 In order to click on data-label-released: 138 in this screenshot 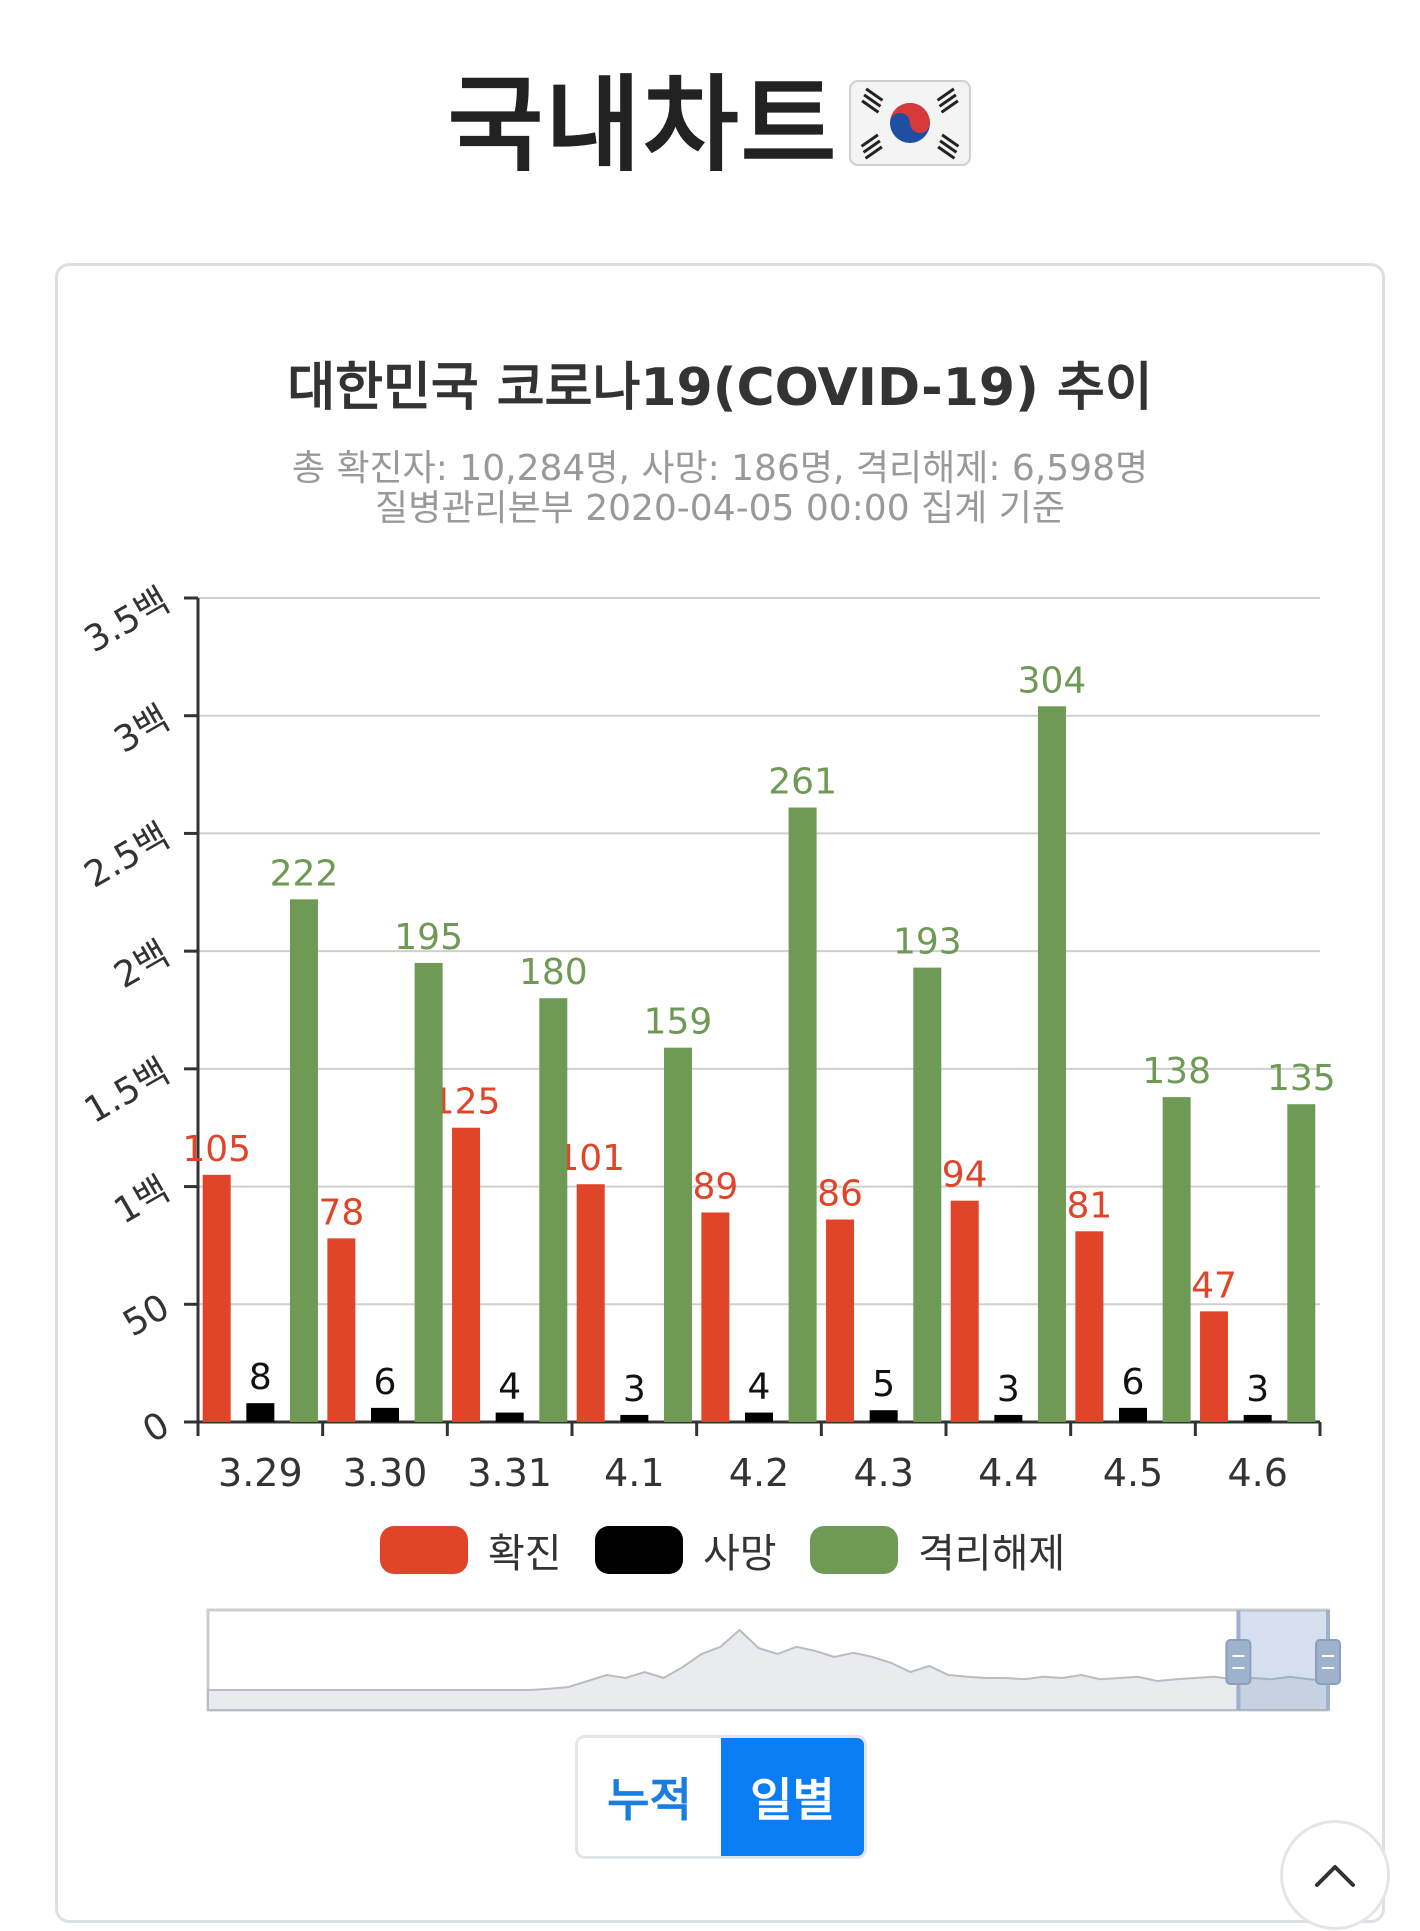, I will do `click(1176, 1071)`.